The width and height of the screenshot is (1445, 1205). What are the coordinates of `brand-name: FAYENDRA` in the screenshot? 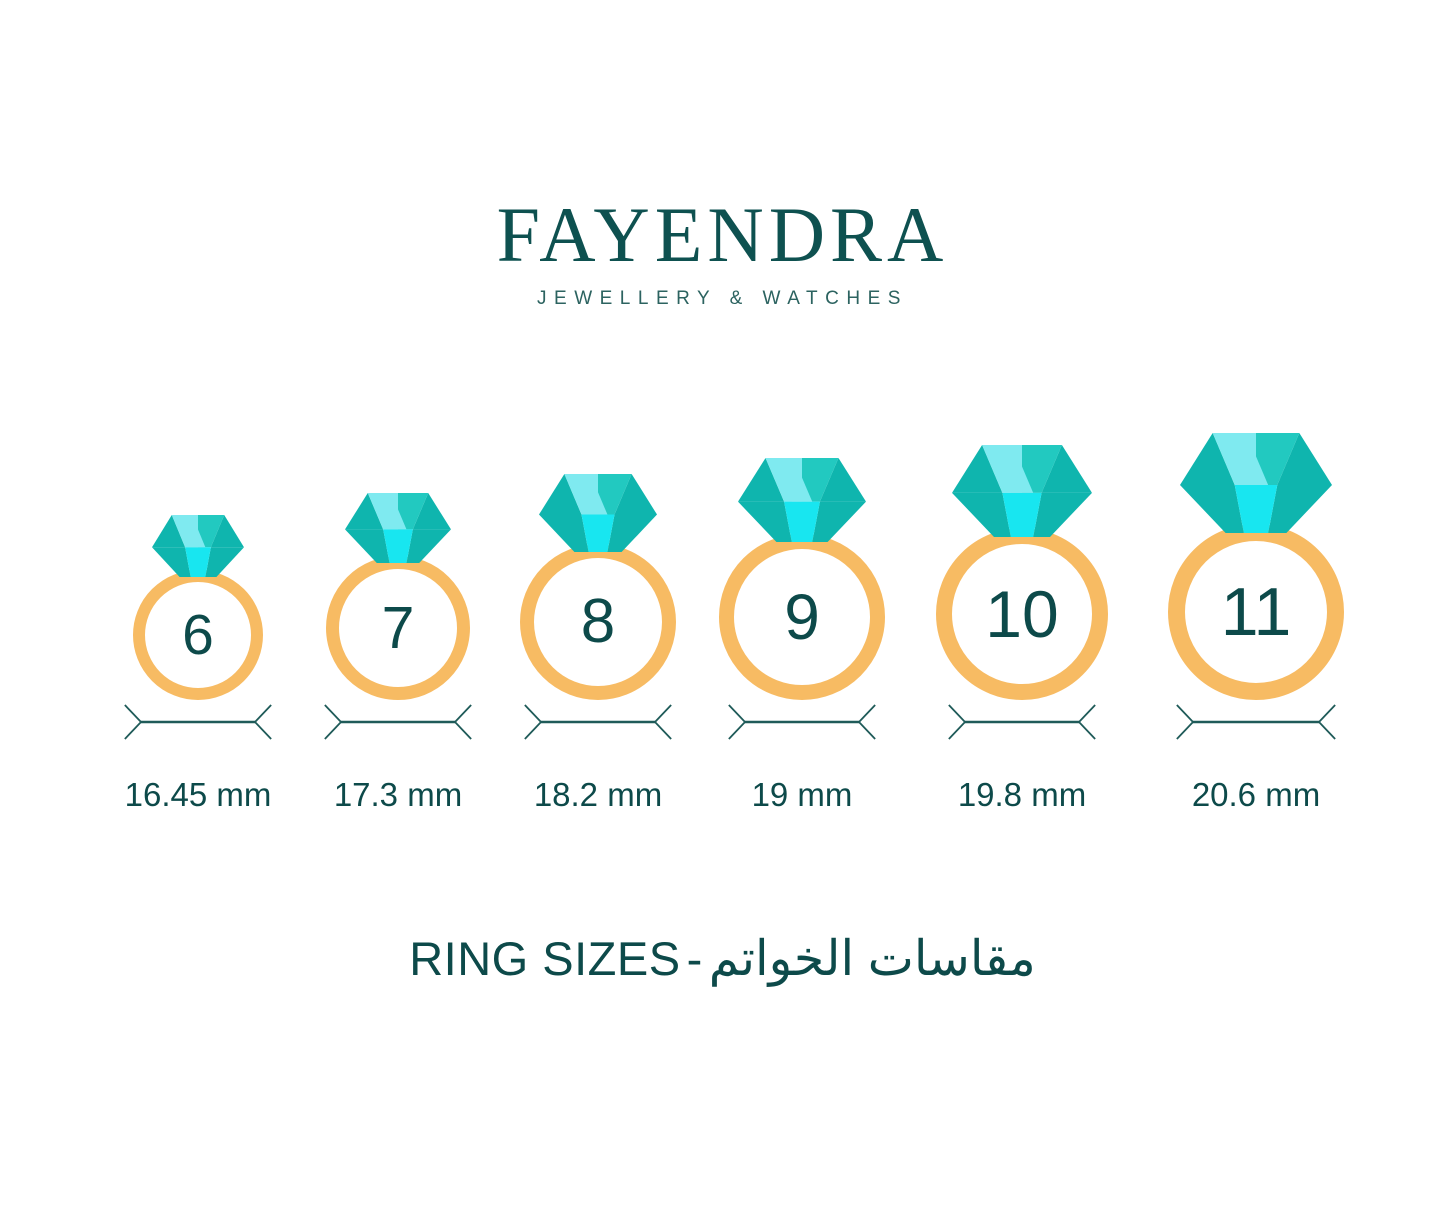 It's located at (722, 234).